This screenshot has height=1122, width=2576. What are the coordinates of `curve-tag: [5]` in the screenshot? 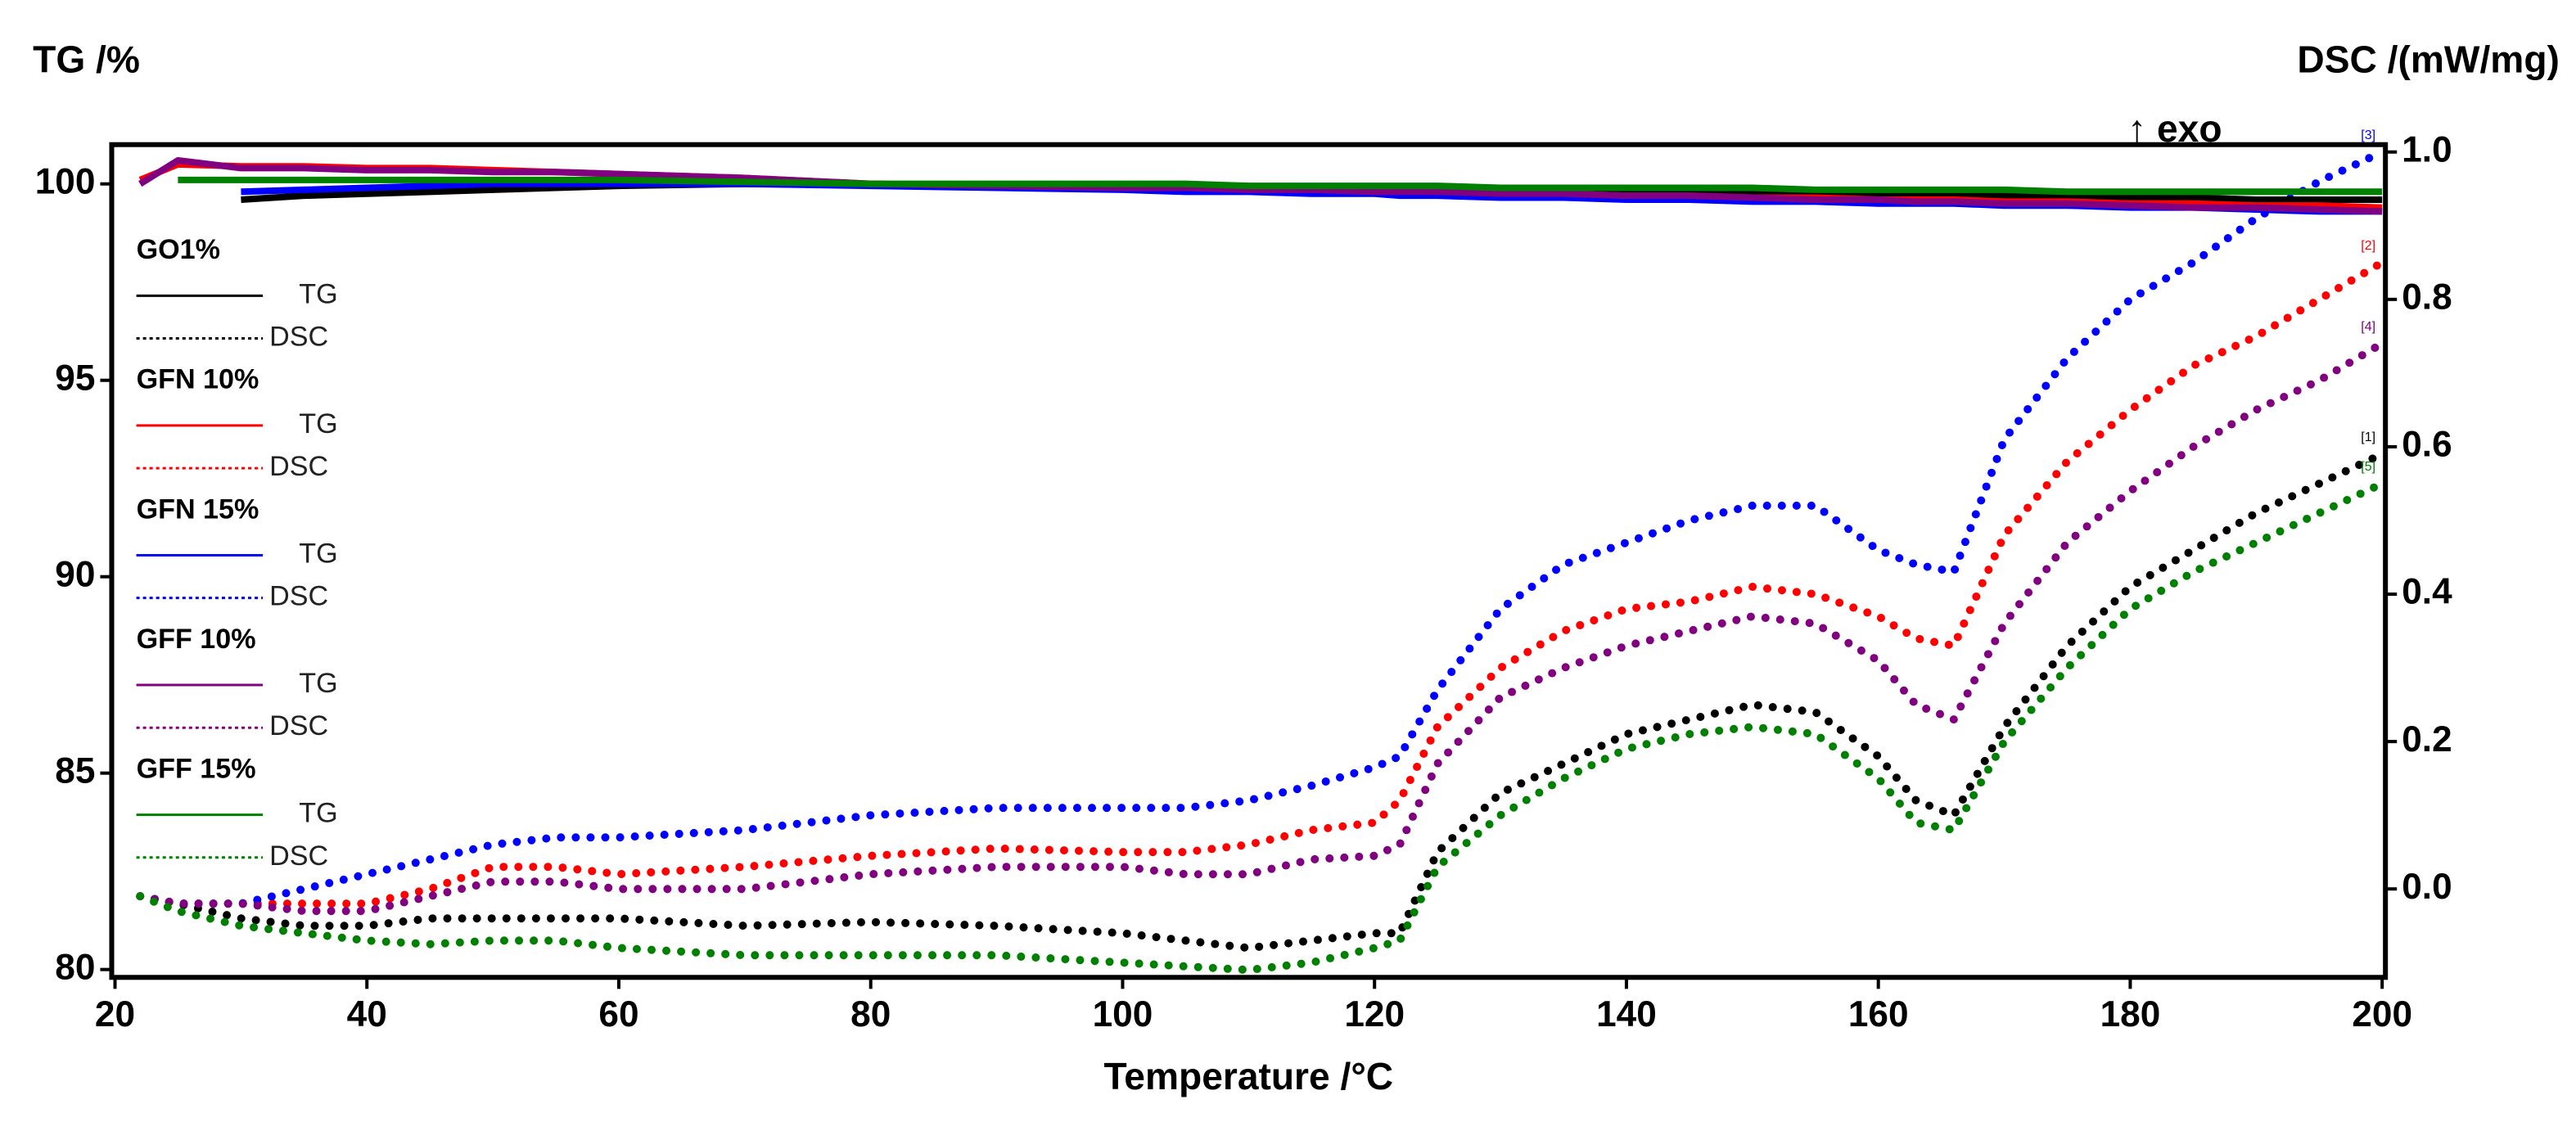 It's located at (2368, 466).